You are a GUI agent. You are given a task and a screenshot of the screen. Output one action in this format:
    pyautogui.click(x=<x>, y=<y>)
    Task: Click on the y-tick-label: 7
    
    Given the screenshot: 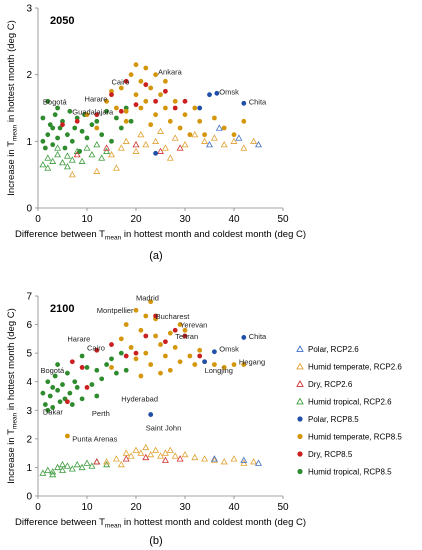 What is the action you would take?
    pyautogui.click(x=29, y=297)
    